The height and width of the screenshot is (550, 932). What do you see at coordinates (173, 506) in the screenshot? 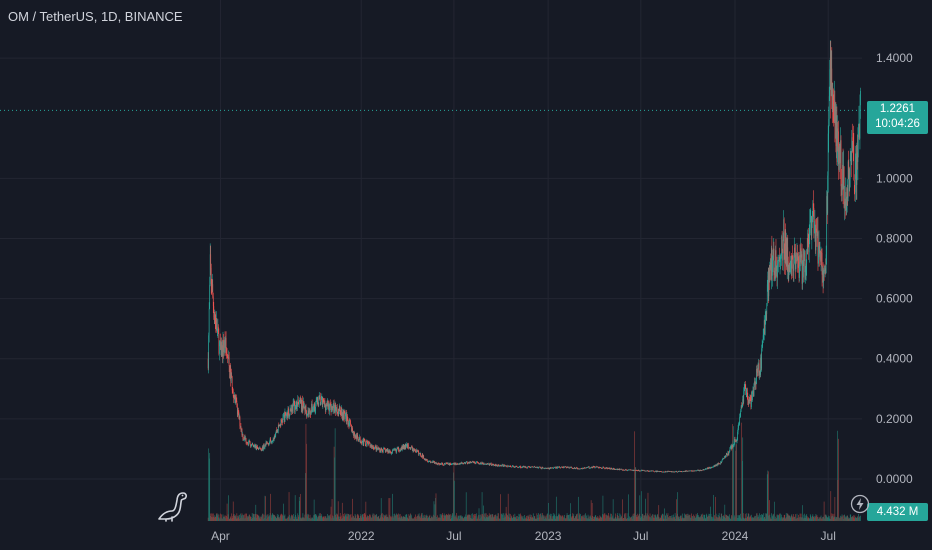
I see `tradingview-dino-icon` at bounding box center [173, 506].